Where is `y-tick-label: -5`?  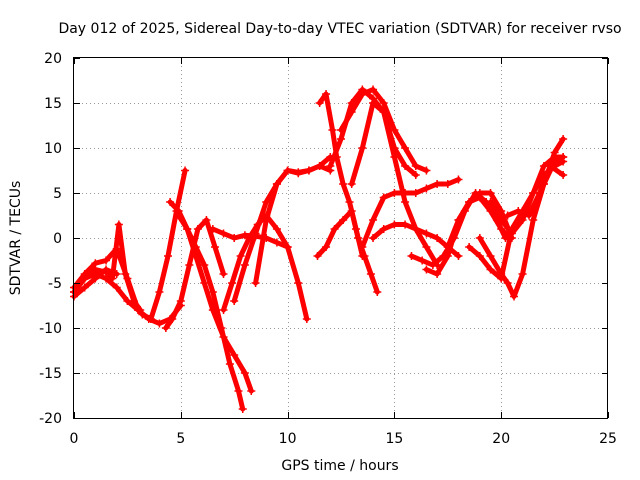
y-tick-label: -5 is located at coordinates (55, 284).